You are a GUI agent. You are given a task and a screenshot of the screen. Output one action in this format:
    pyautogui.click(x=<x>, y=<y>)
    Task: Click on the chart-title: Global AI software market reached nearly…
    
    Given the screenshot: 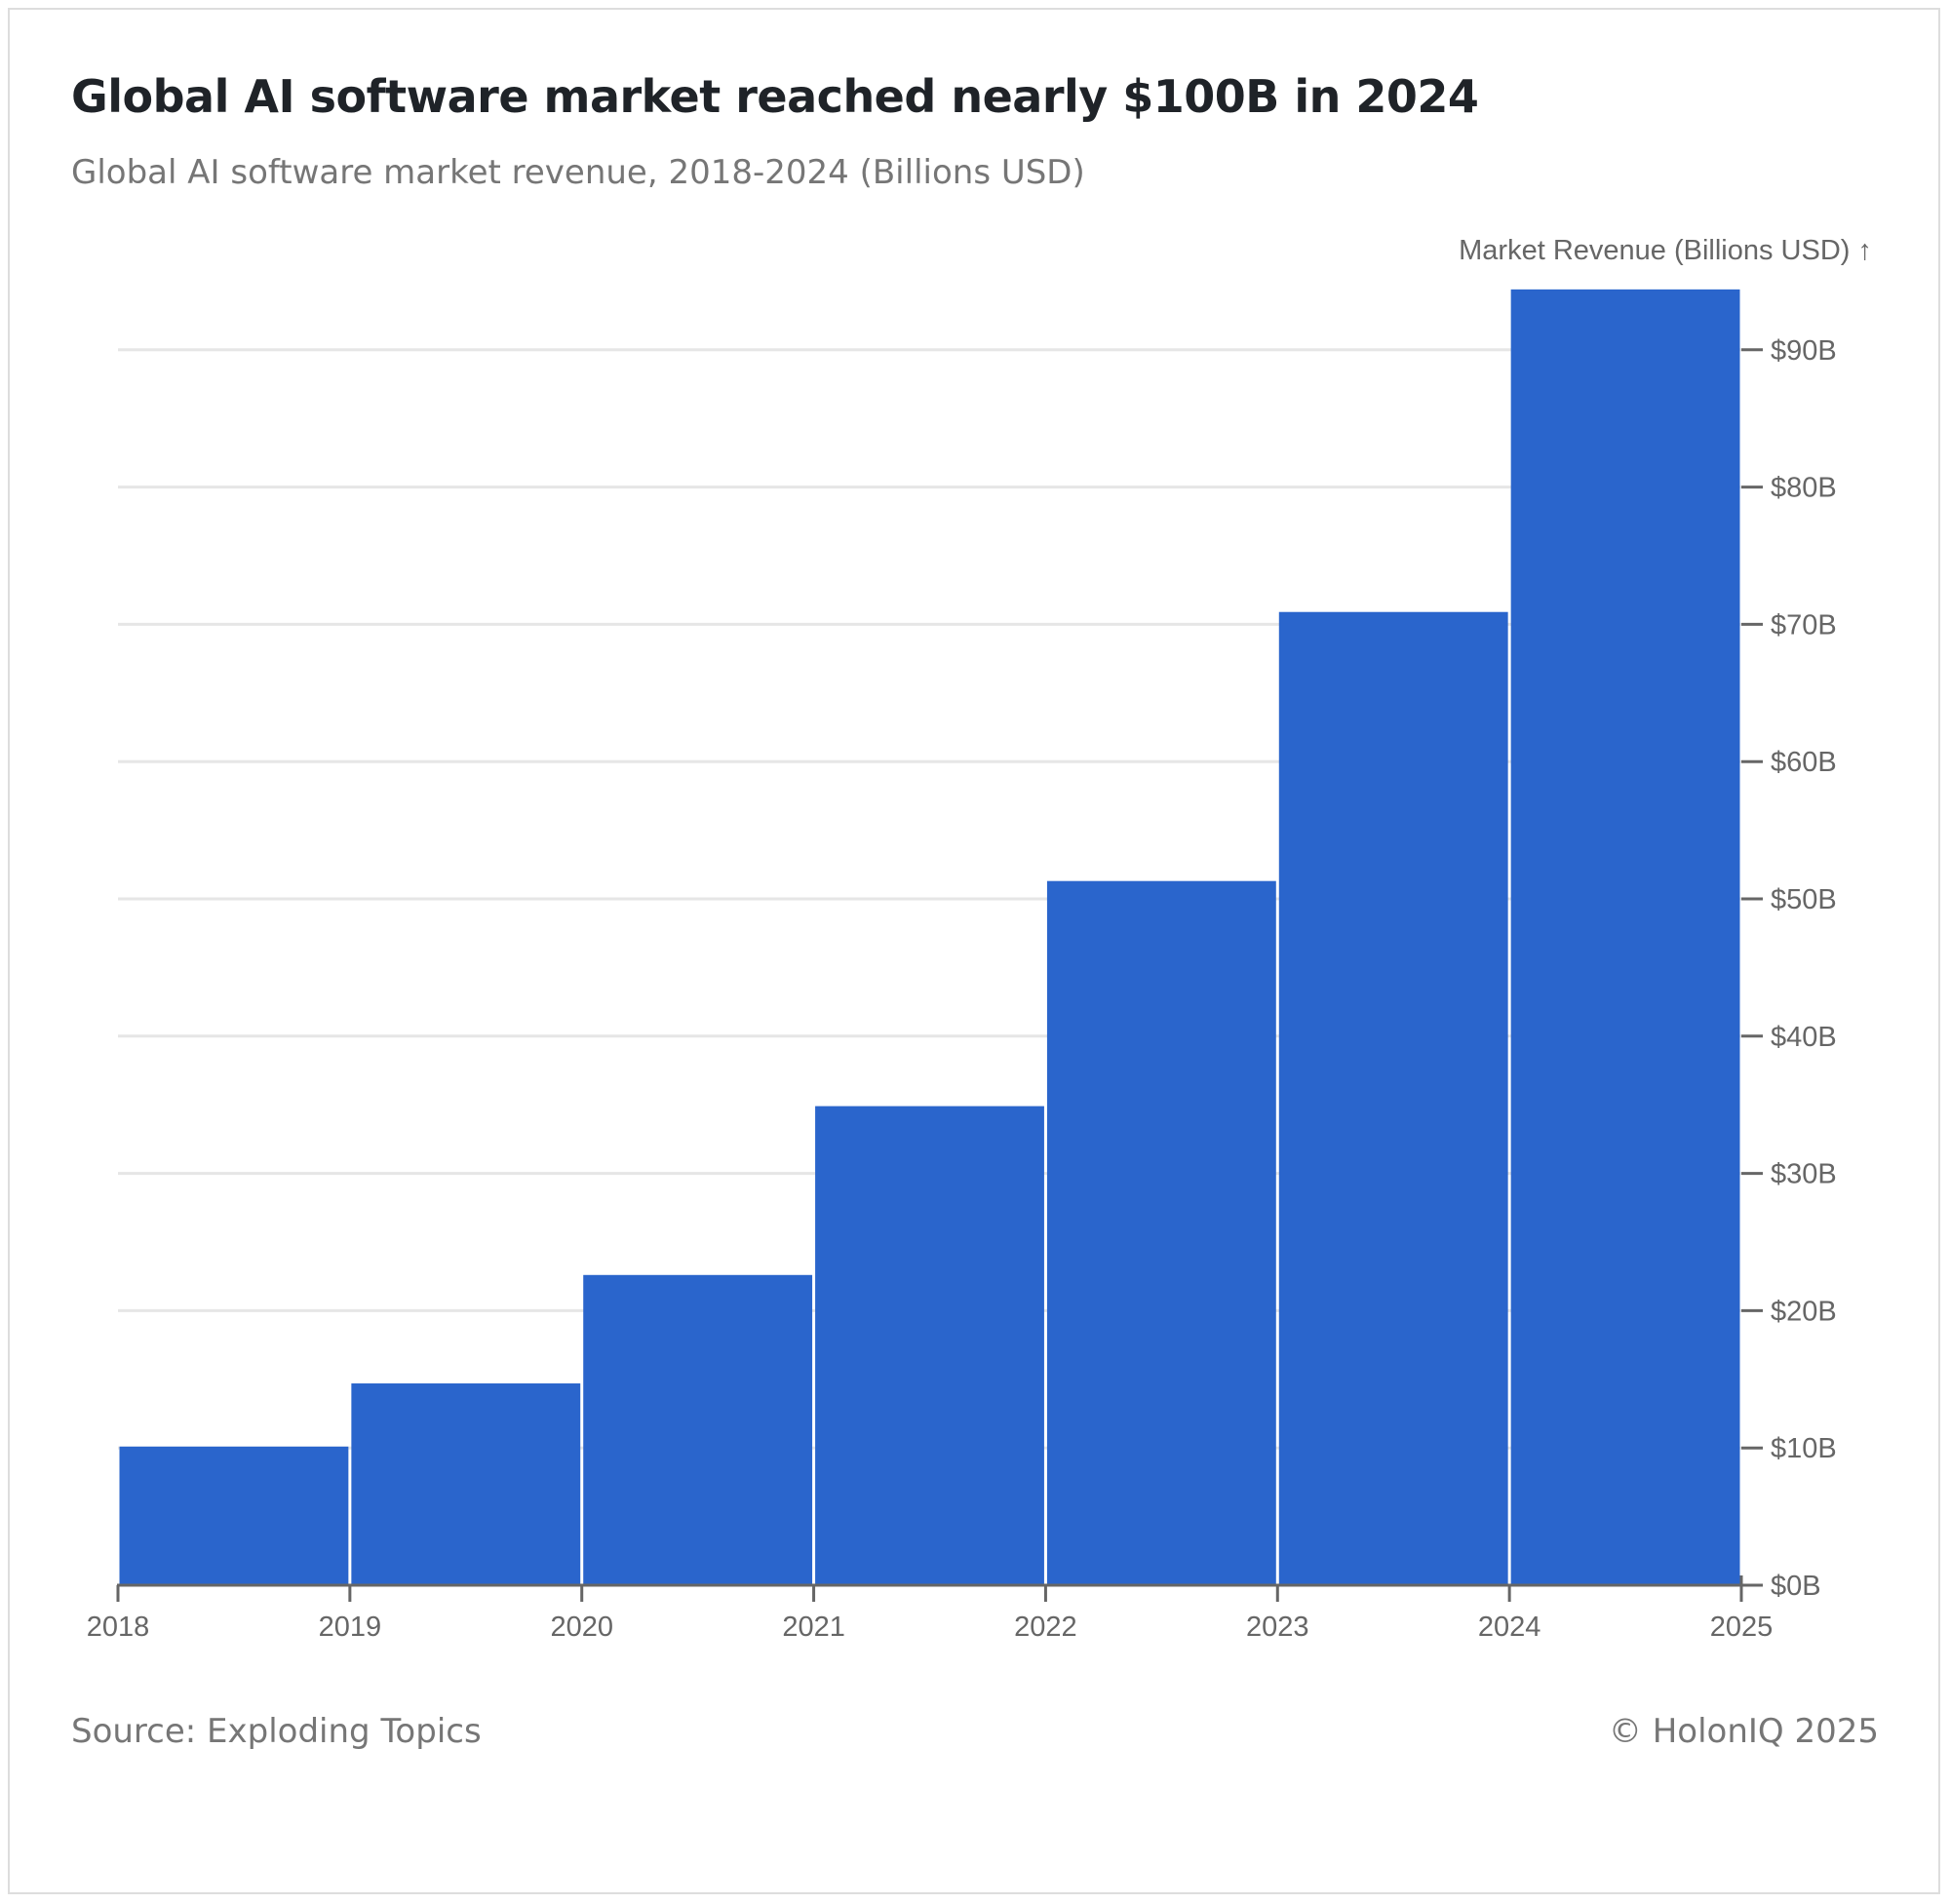 What is the action you would take?
    pyautogui.click(x=775, y=96)
    